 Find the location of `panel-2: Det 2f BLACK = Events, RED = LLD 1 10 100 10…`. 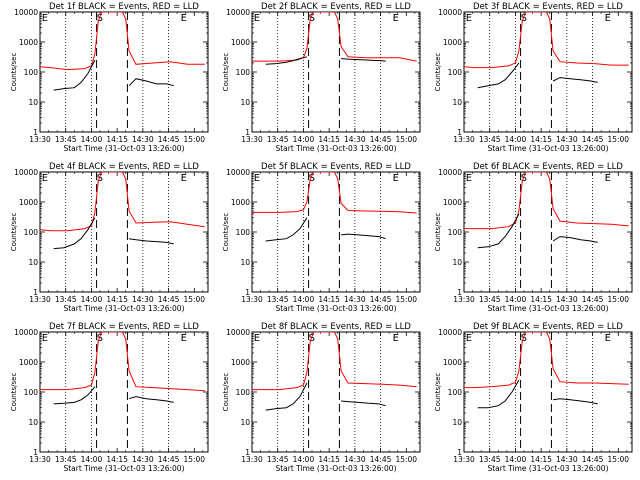

panel-2: Det 2f BLACK = Events, RED = LLD 1 10 100 10… is located at coordinates (321, 77).